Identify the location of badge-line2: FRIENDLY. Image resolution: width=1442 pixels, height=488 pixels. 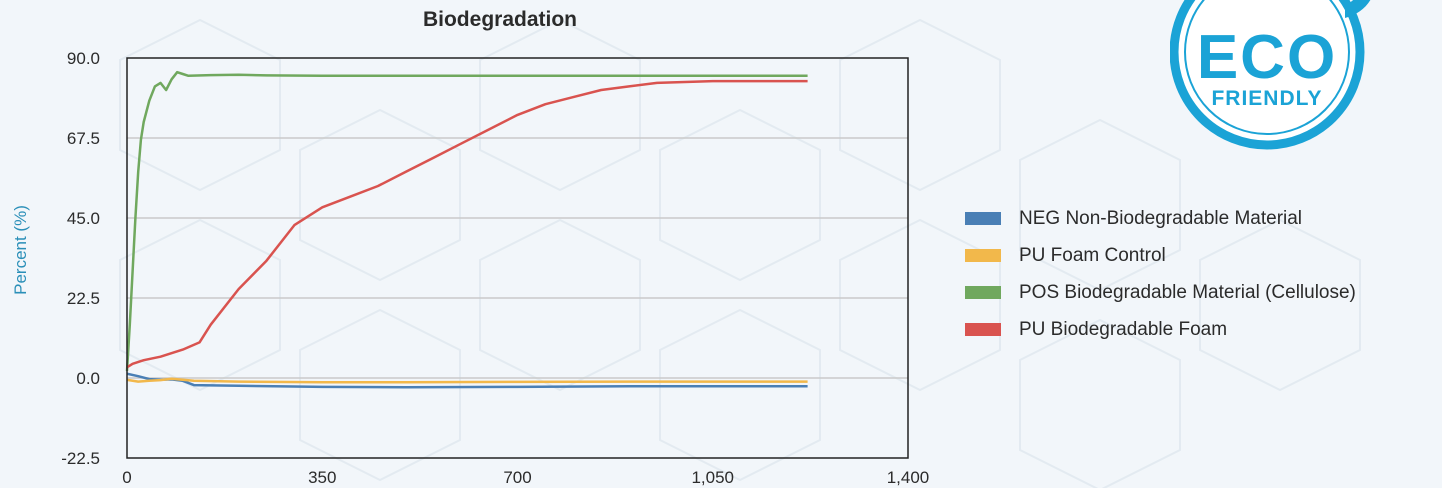
(1266, 98).